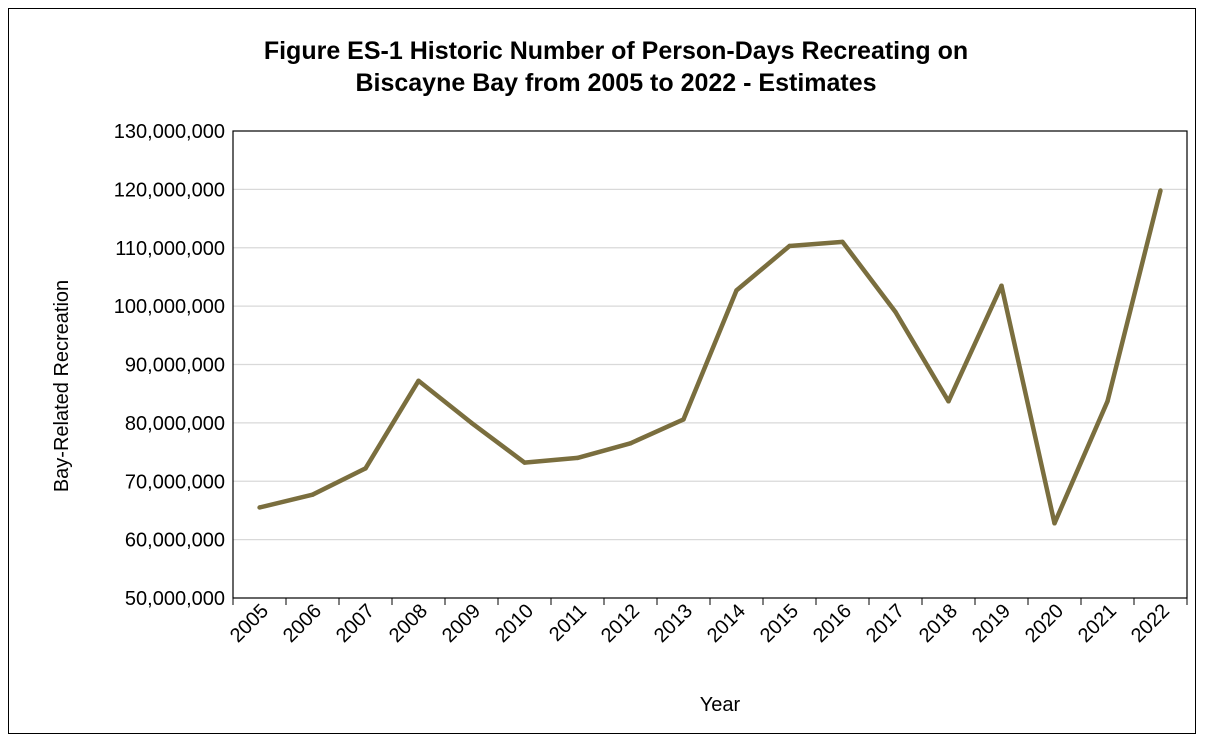 The height and width of the screenshot is (743, 1206). Describe the element at coordinates (175, 482) in the screenshot. I see `y-tick-label: 70,000,000` at that location.